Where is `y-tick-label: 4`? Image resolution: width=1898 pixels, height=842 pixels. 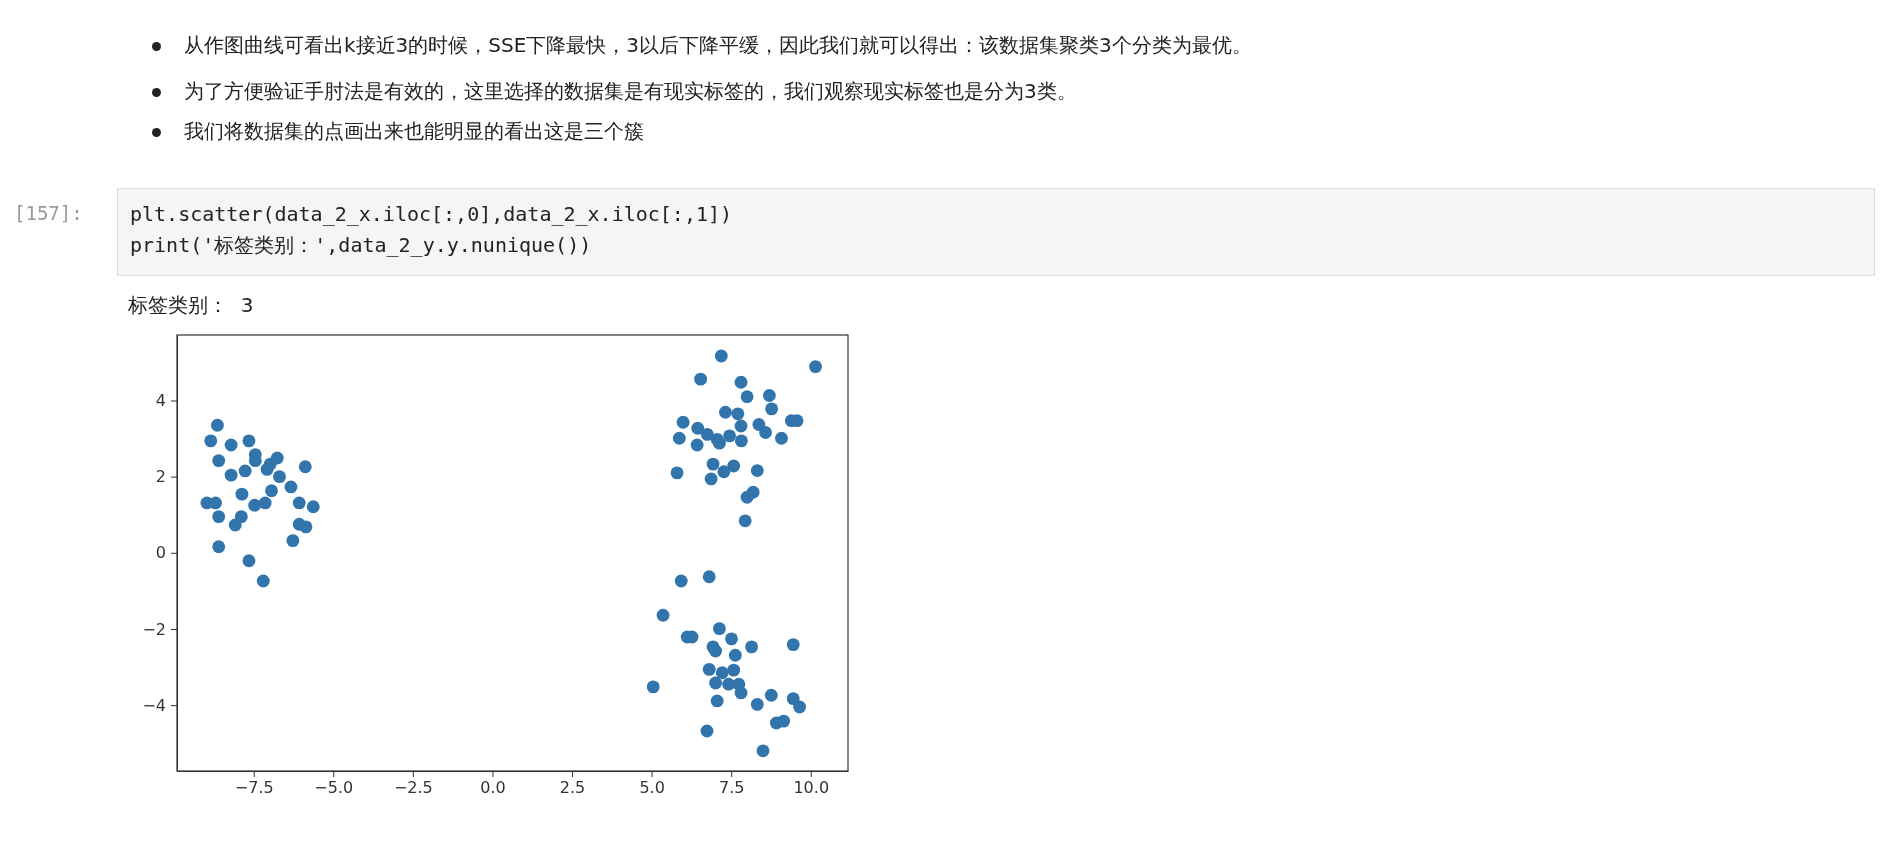
y-tick-label: 4 is located at coordinates (160, 401).